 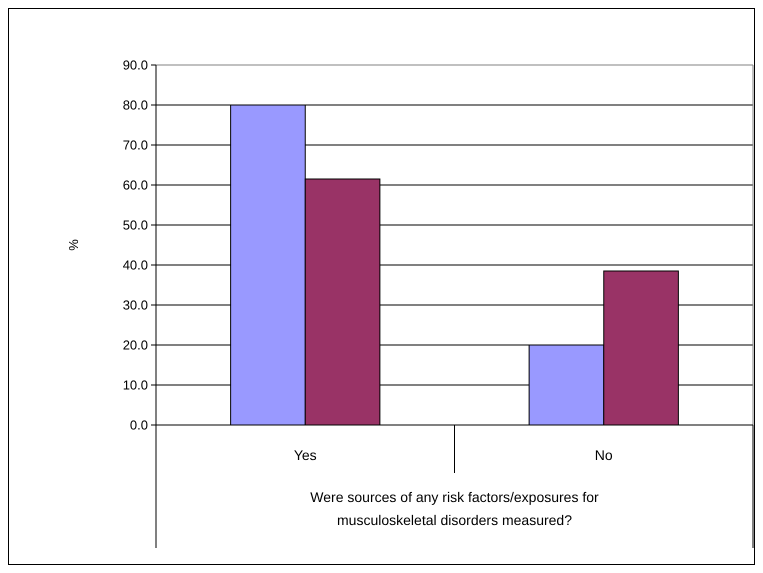 What do you see at coordinates (135, 65) in the screenshot?
I see `y-tick-label: 90.0` at bounding box center [135, 65].